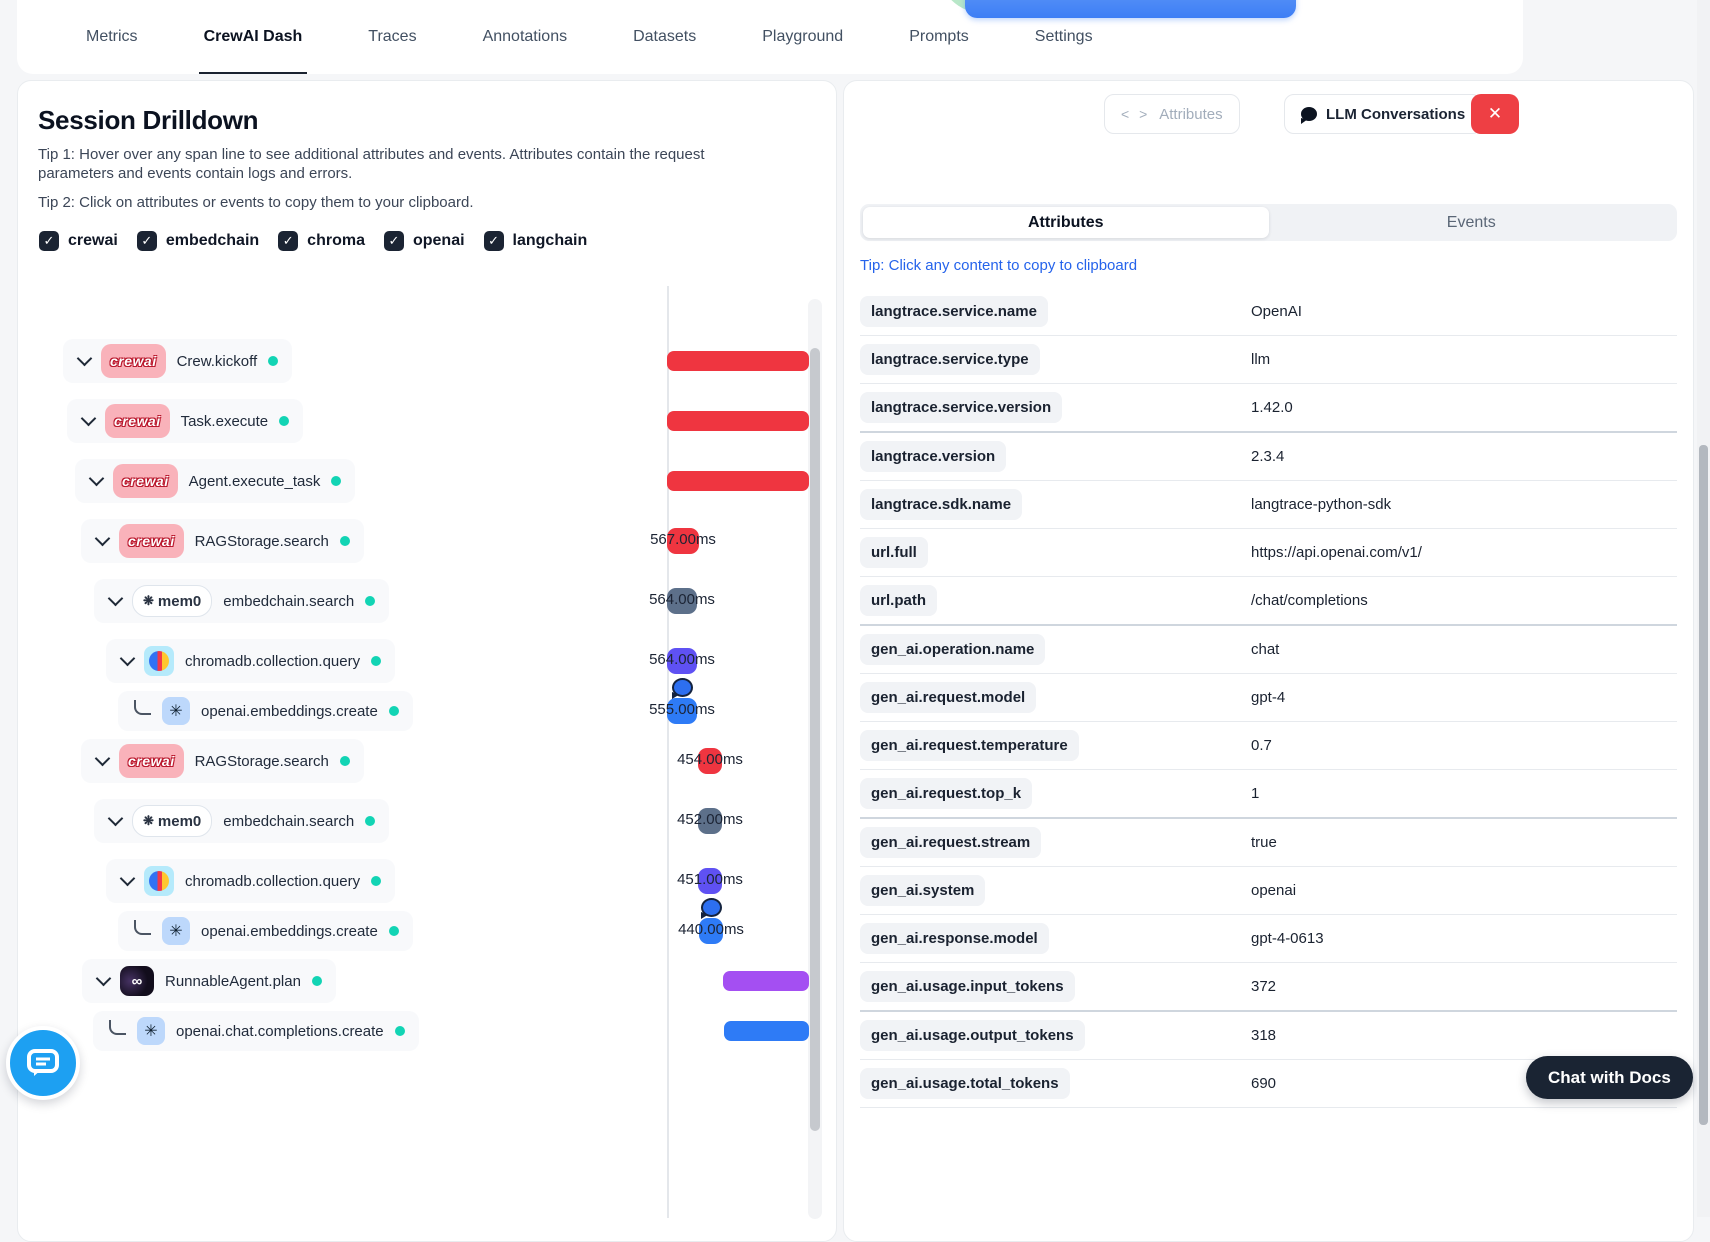 This screenshot has width=1710, height=1242. What do you see at coordinates (1276, 311) in the screenshot?
I see `attribute-value: OpenAI` at bounding box center [1276, 311].